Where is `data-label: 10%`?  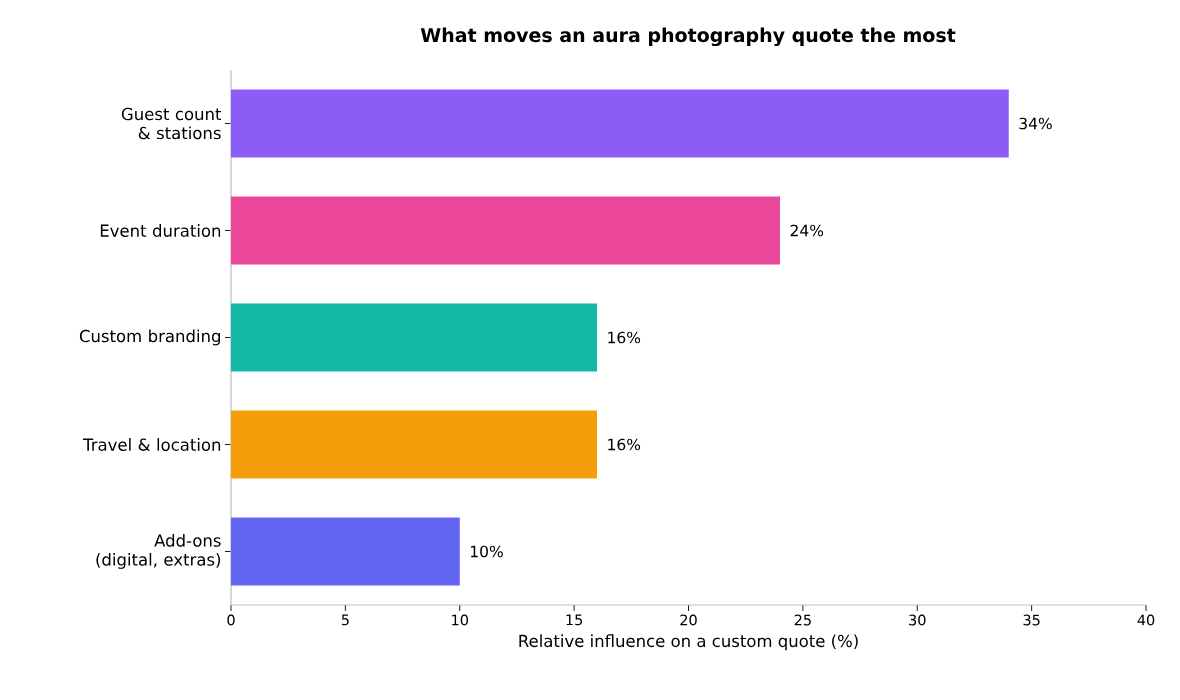 data-label: 10% is located at coordinates (487, 551).